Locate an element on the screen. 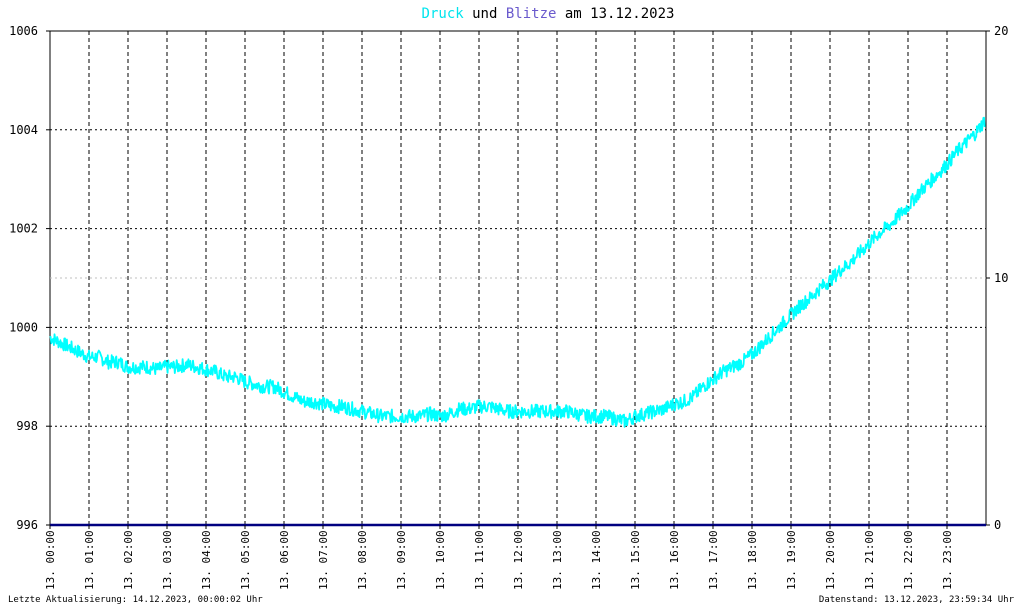 This screenshot has width=1020, height=606. x-tick-label: 13. 11:00 is located at coordinates (479, 560).